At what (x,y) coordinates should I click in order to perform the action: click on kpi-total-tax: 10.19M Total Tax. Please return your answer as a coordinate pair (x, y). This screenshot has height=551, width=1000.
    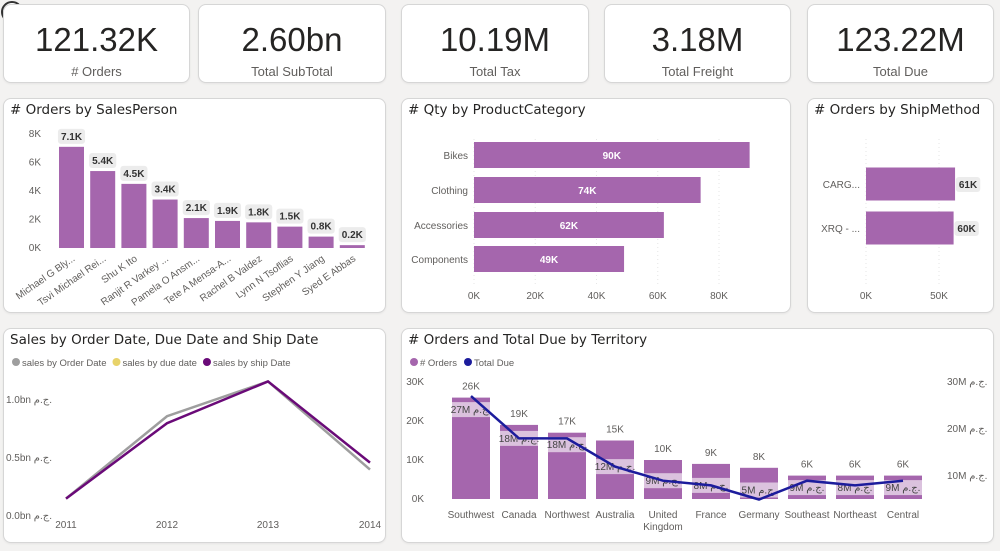
    Looking at the image, I should click on (495, 43).